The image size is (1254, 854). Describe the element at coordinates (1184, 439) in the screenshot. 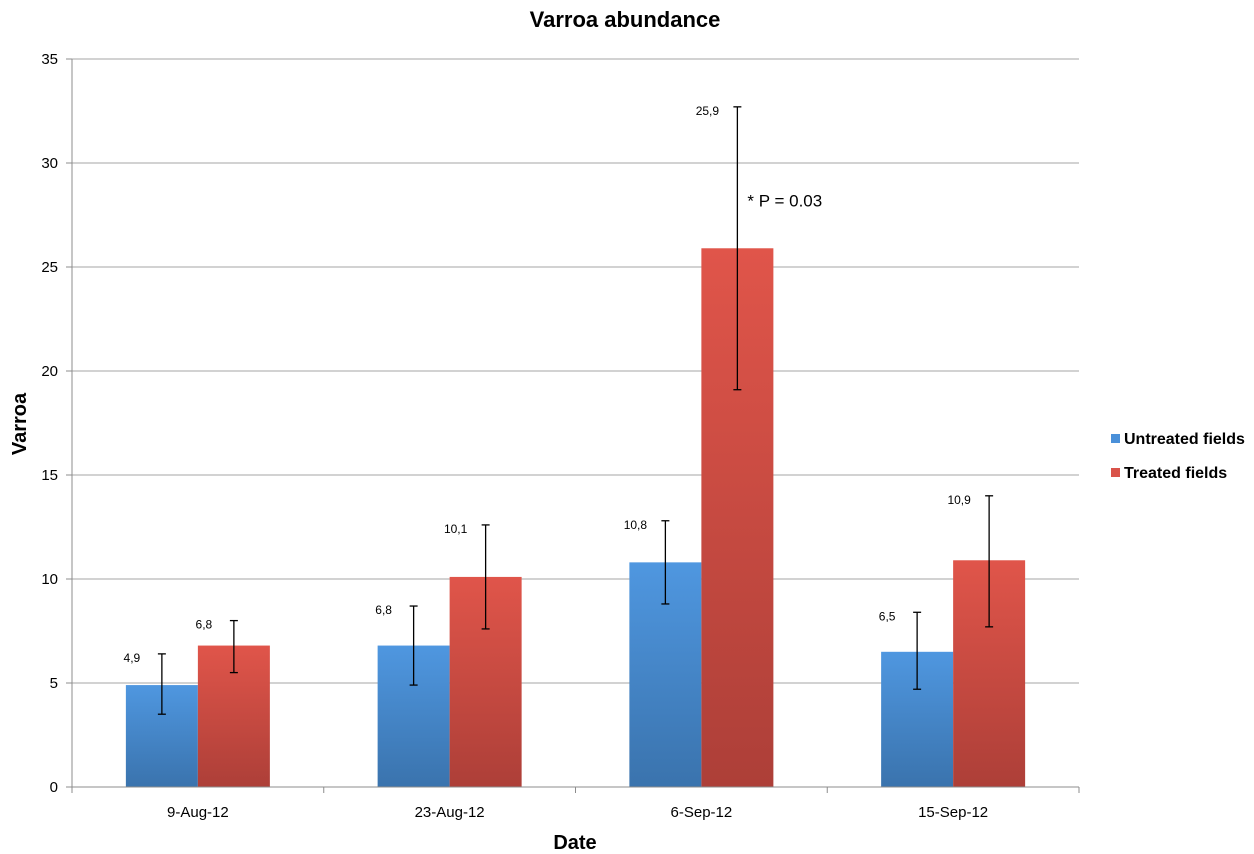

I see `legend-label: Untreated fields` at that location.